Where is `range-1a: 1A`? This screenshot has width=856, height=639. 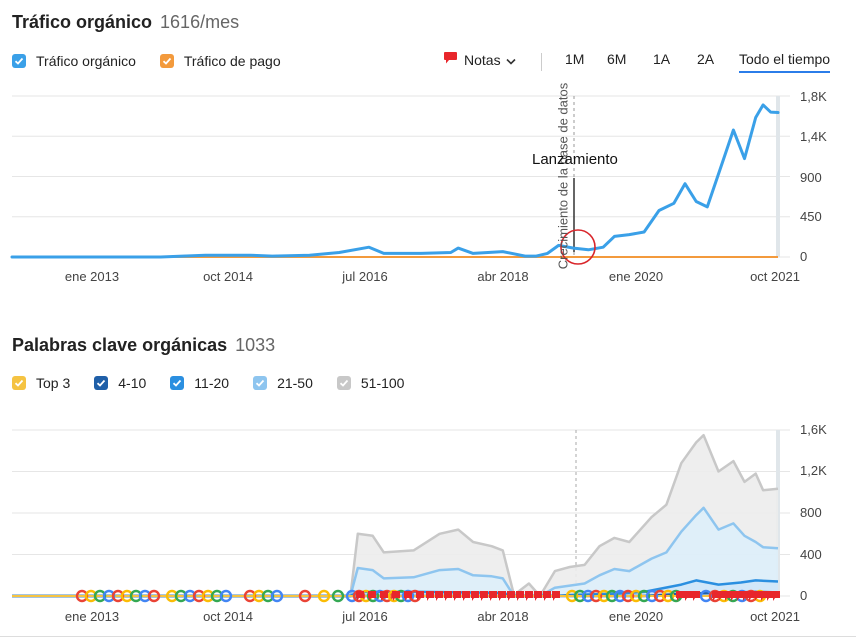
range-1a: 1A is located at coordinates (662, 59).